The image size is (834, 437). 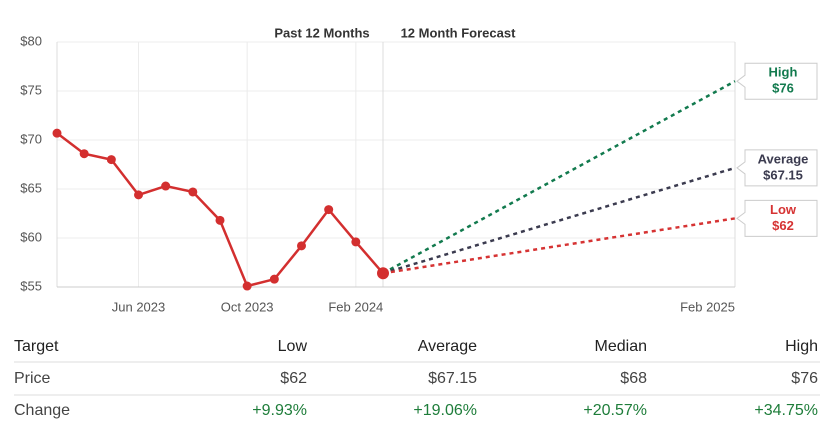 What do you see at coordinates (783, 225) in the screenshot?
I see `forecast-value: $62` at bounding box center [783, 225].